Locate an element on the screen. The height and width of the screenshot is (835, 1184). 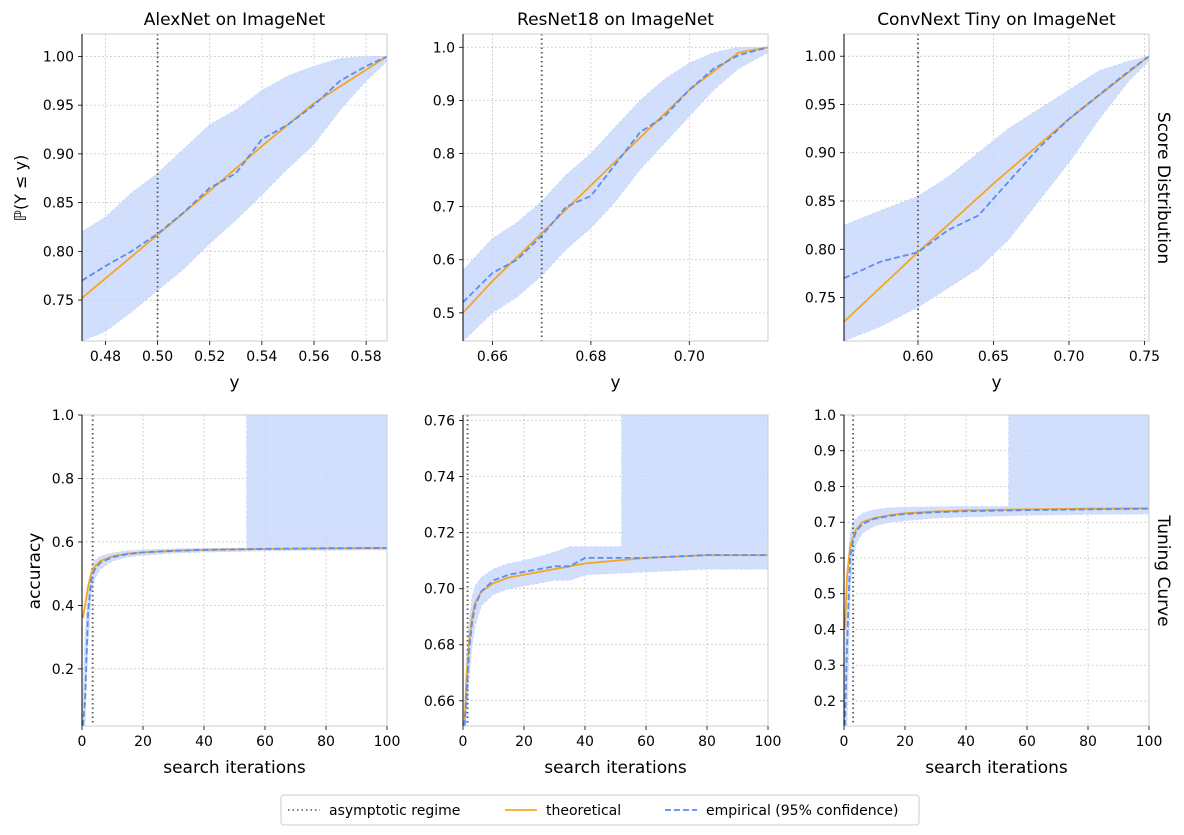
y-axis-label-bottom: accuracy is located at coordinates (35, 571).